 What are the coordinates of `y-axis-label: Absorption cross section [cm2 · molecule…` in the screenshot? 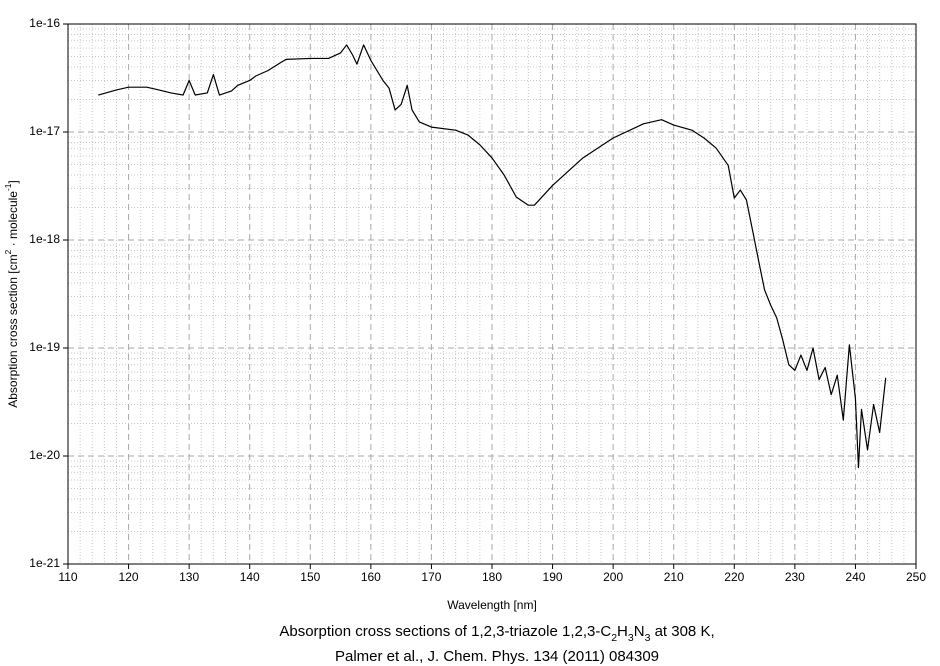 It's located at (11, 294).